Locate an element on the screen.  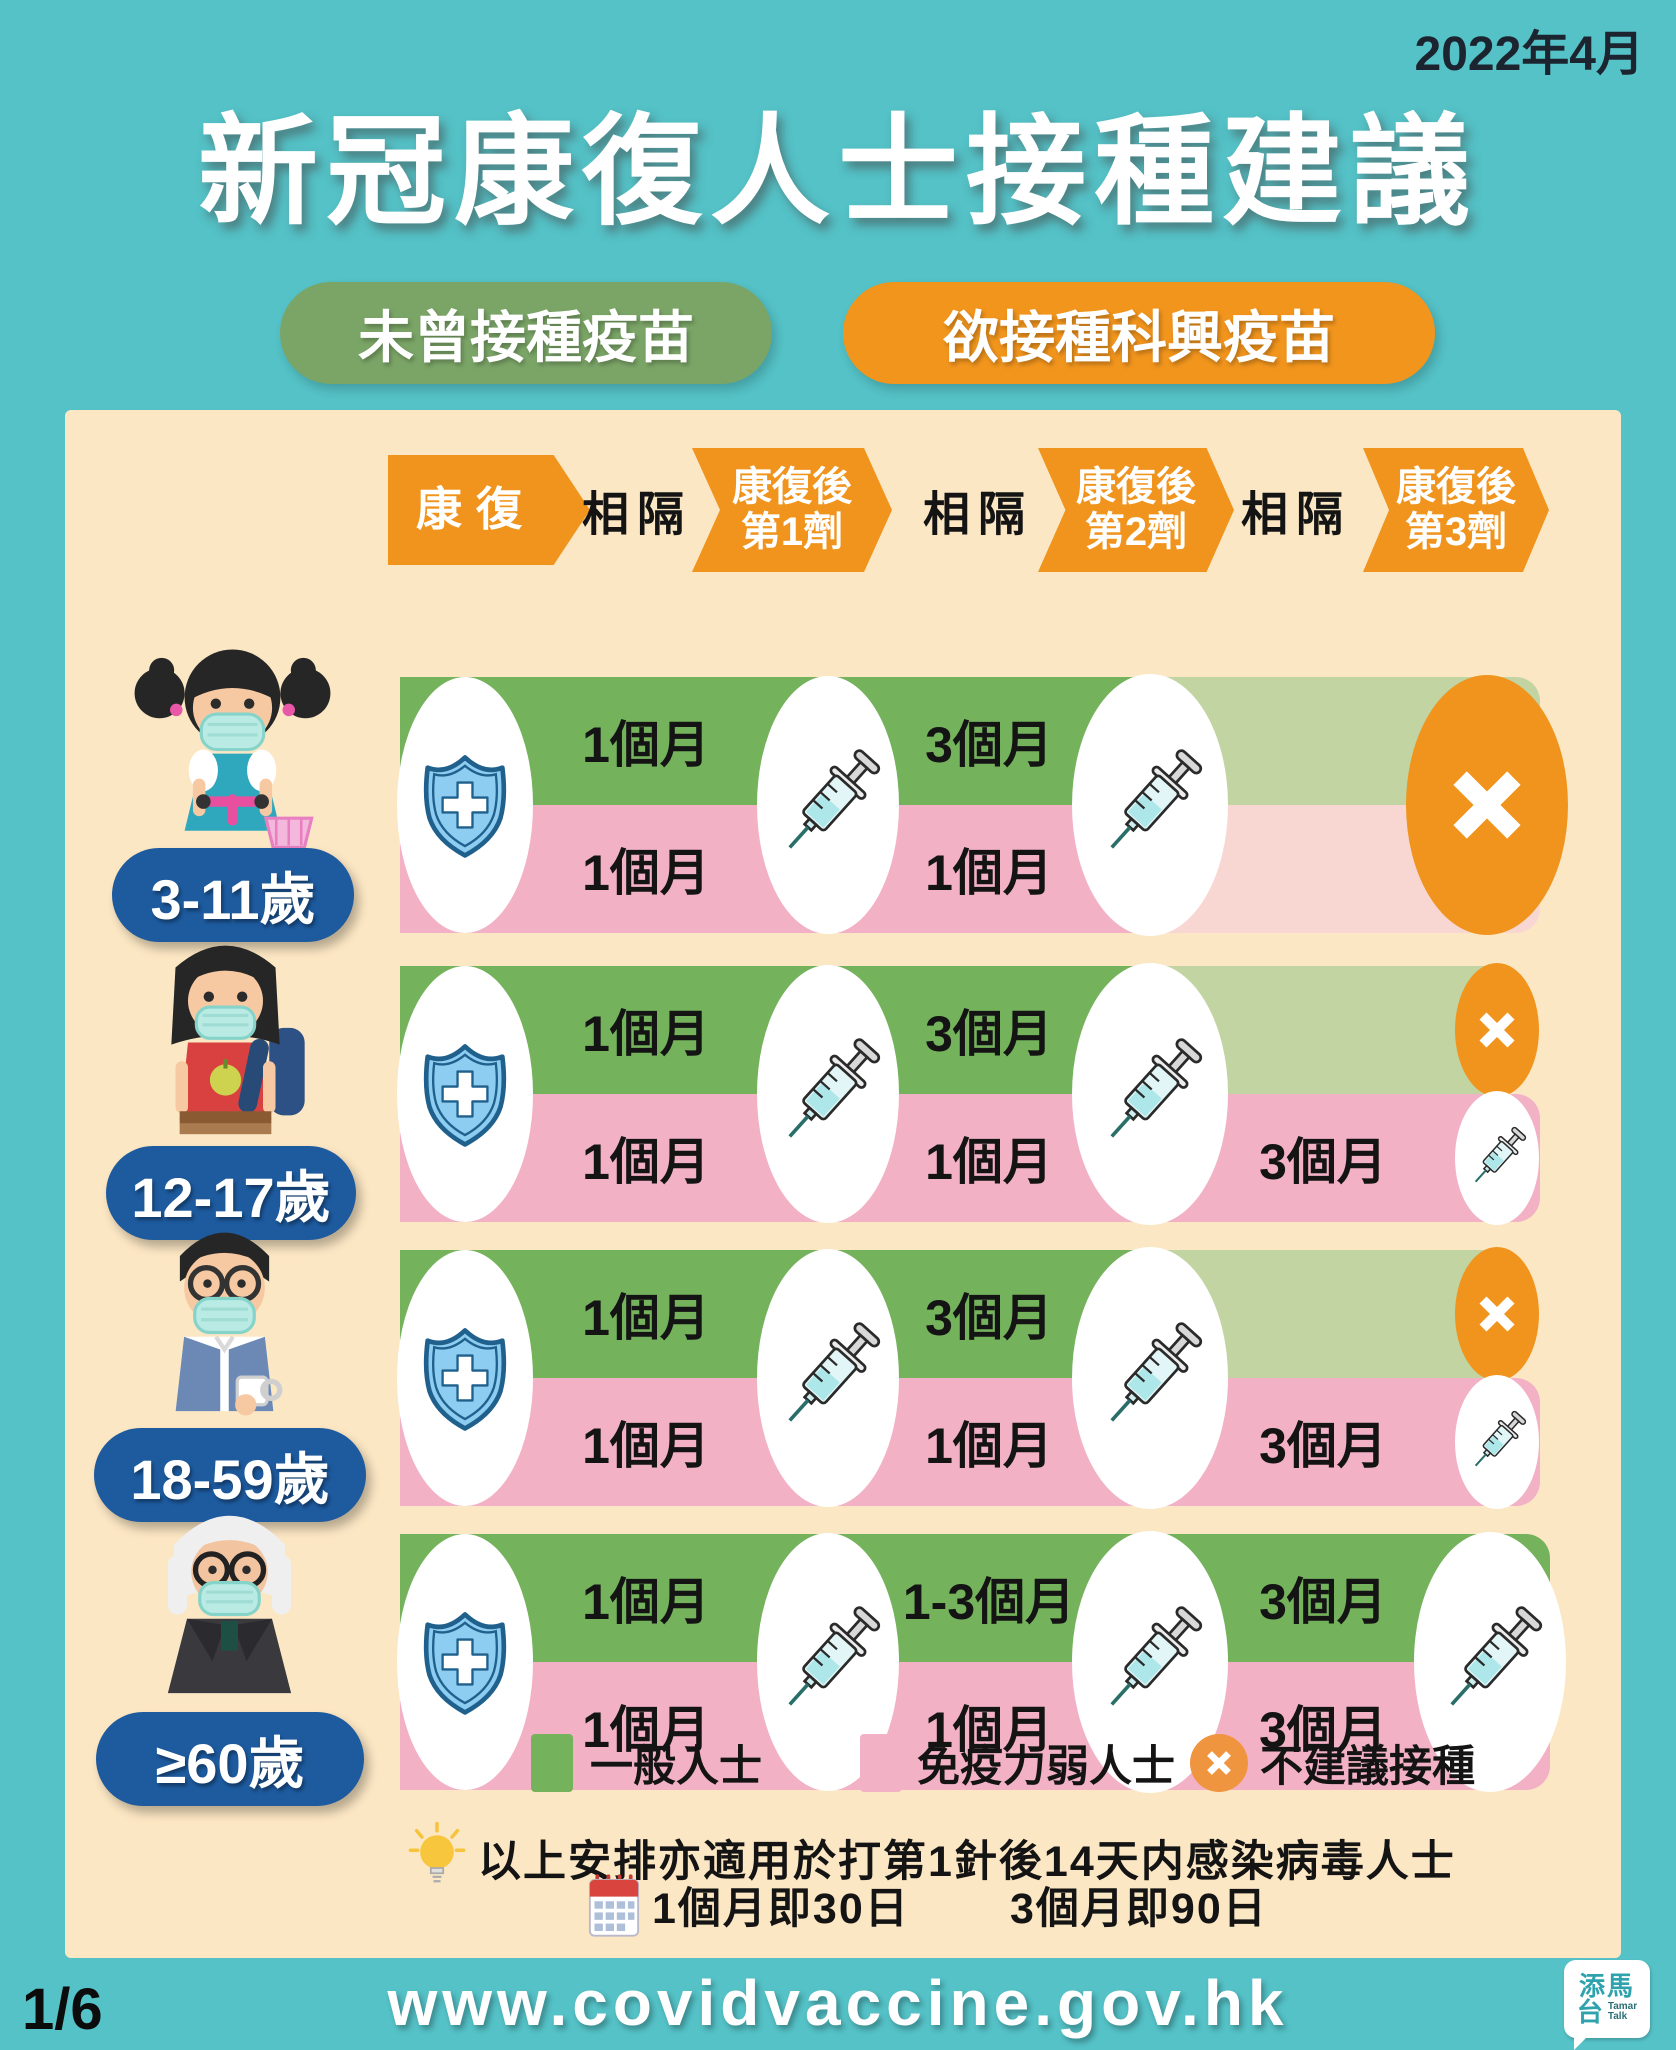
label-r2-weak-i2: 1個月 is located at coordinates (989, 1162).